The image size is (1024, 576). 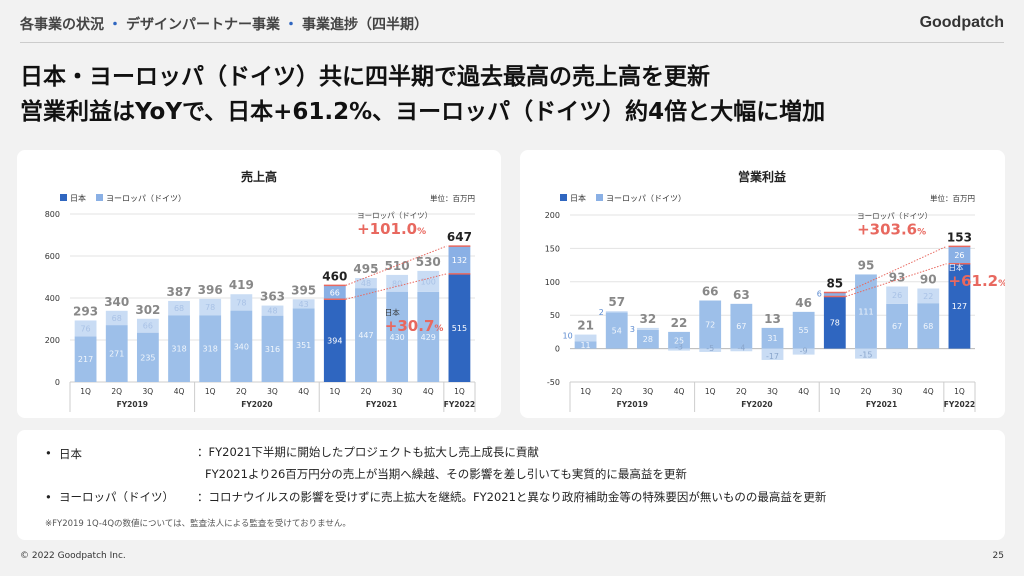 What do you see at coordinates (585, 345) in the screenshot?
I see `data-label-japan: 11` at bounding box center [585, 345].